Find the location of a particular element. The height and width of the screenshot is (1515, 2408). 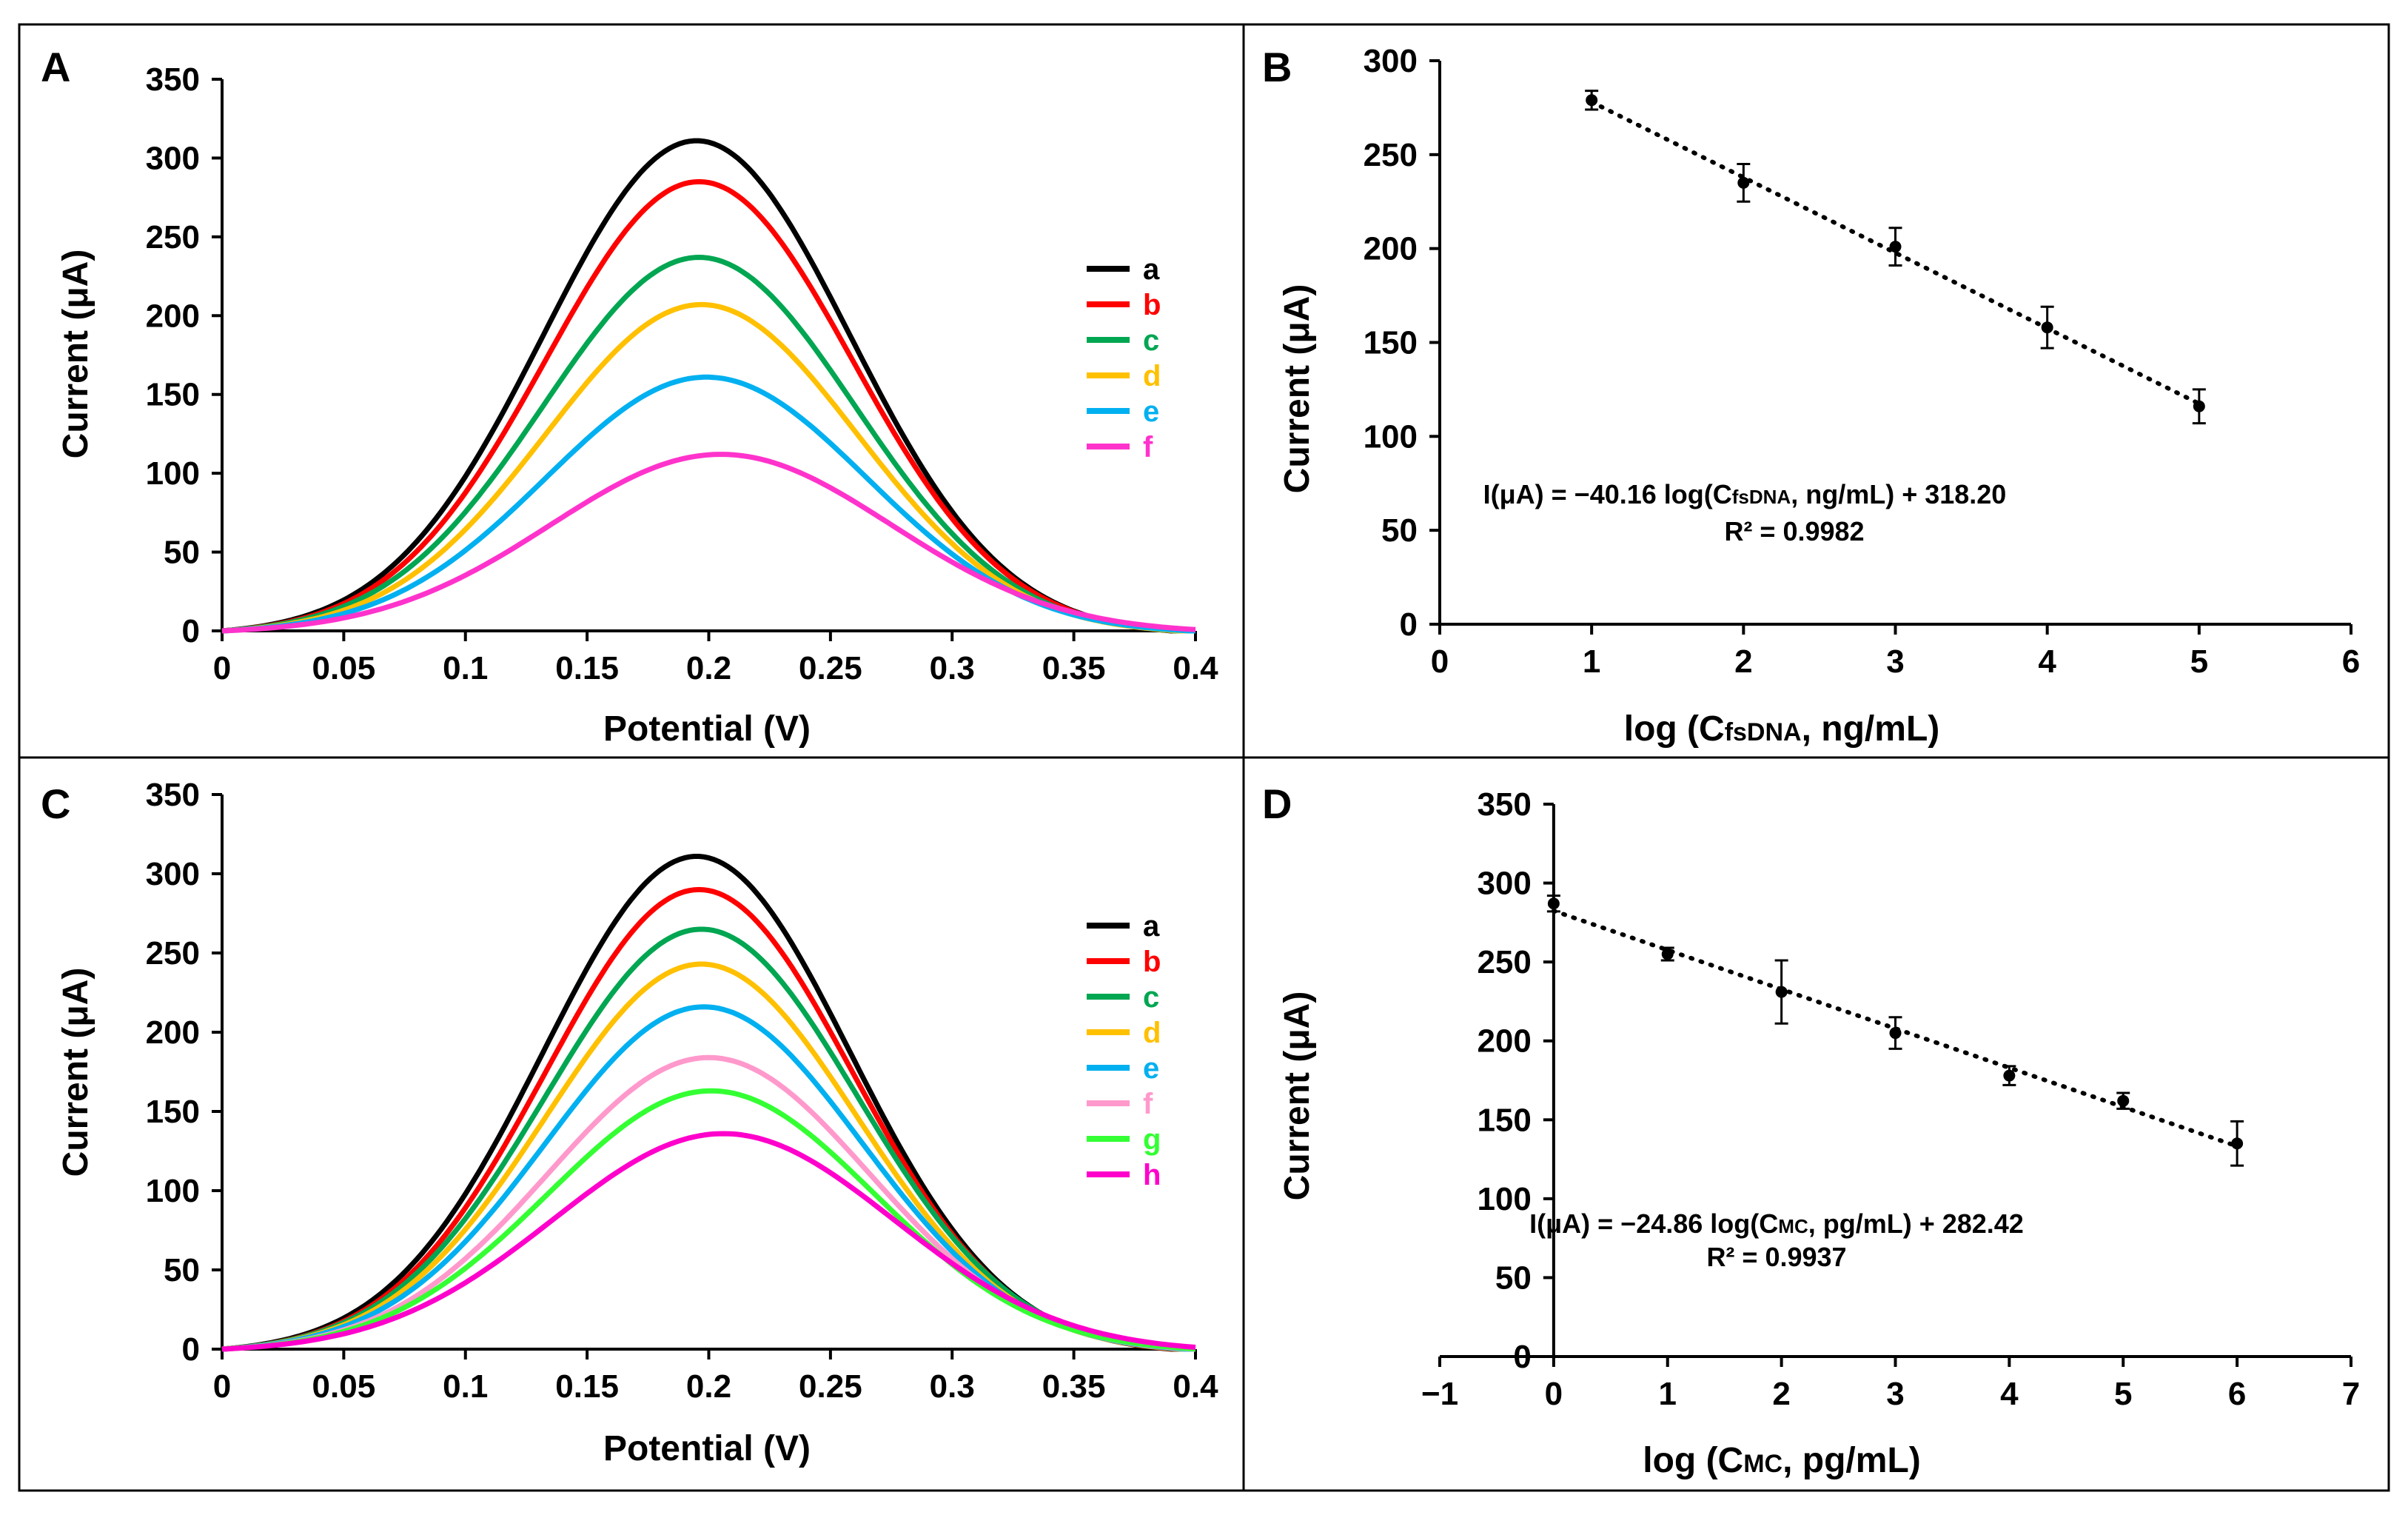

x-axis-label-b-pre: log (C is located at coordinates (1674, 729).